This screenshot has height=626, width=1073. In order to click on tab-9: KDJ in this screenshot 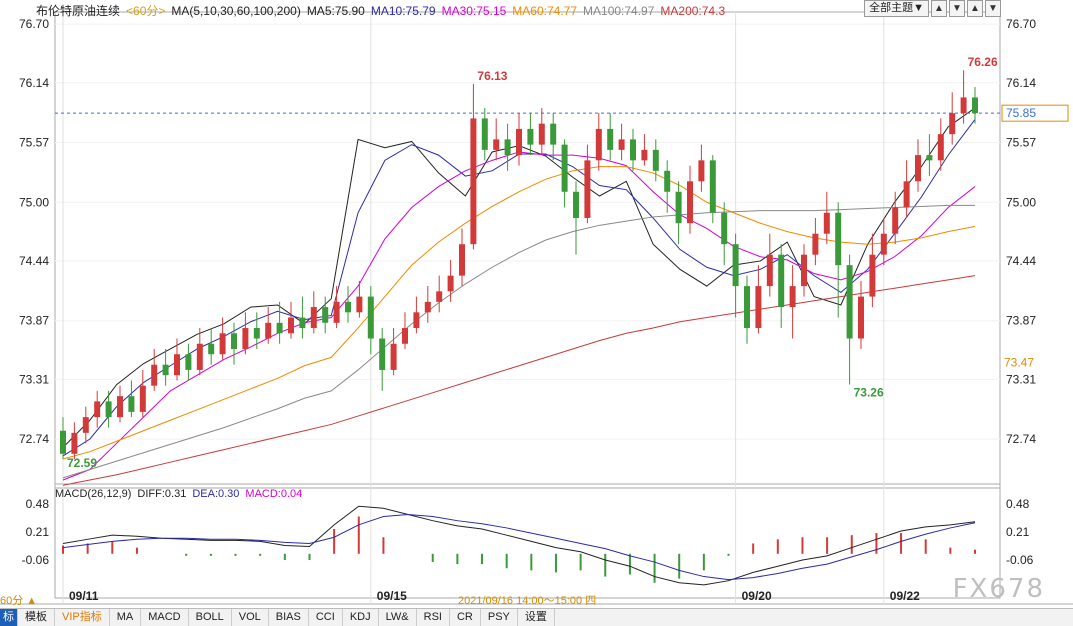, I will do `click(361, 617)`.